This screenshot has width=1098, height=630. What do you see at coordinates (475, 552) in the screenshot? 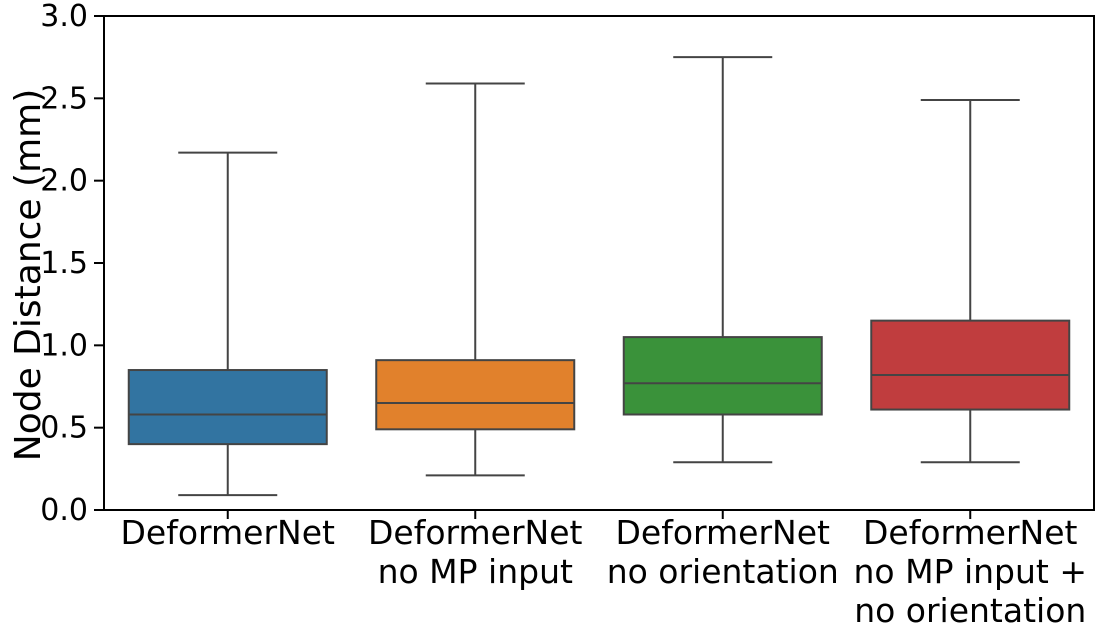
I see `x-tick-label: DeformerNet no MP input` at bounding box center [475, 552].